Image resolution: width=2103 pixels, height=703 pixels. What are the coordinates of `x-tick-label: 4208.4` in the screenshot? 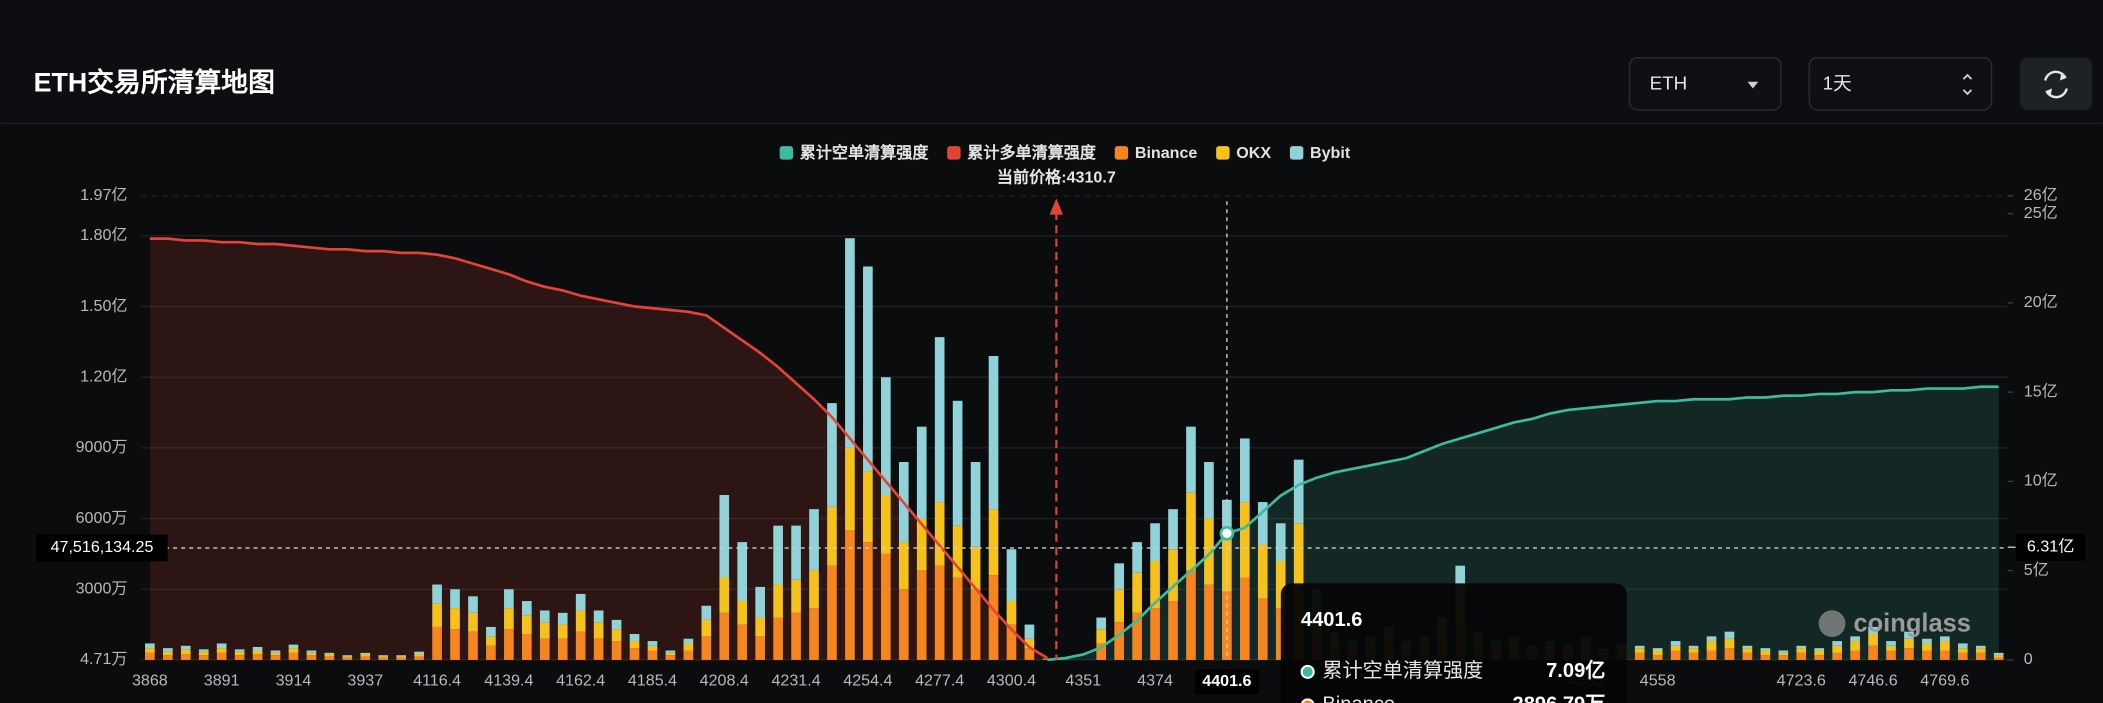 It's located at (724, 681).